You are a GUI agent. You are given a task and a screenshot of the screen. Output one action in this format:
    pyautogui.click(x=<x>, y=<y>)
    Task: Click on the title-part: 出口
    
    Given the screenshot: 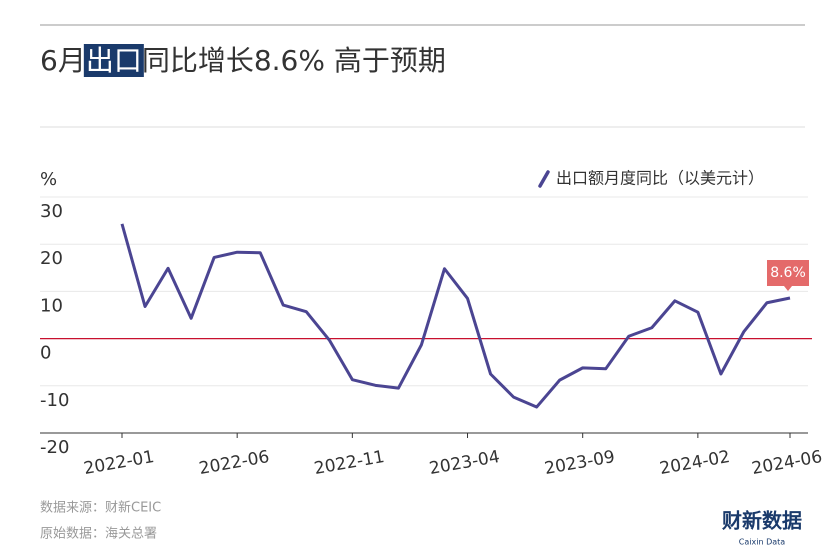 What is the action you would take?
    pyautogui.click(x=114, y=60)
    